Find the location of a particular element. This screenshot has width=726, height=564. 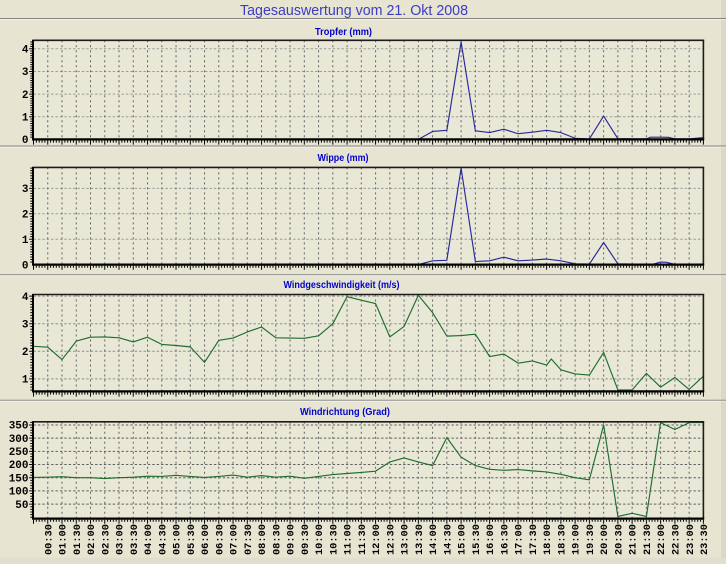

svg-text: 18:00 is located at coordinates (548, 539).